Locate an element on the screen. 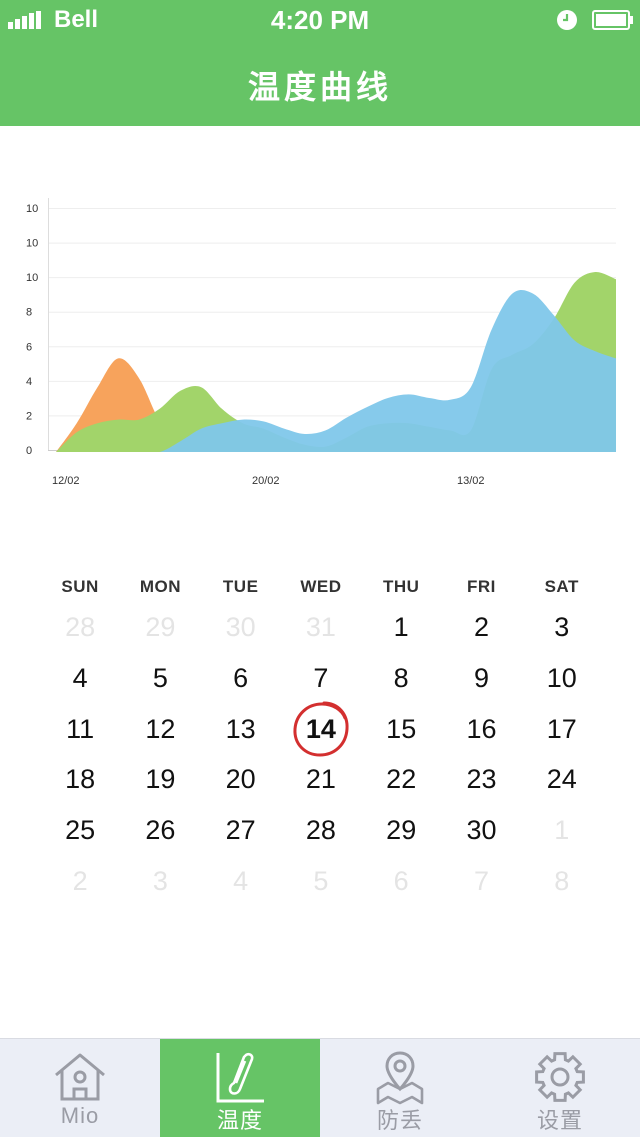 The height and width of the screenshot is (1137, 640). map-pin-icon is located at coordinates (400, 1078).